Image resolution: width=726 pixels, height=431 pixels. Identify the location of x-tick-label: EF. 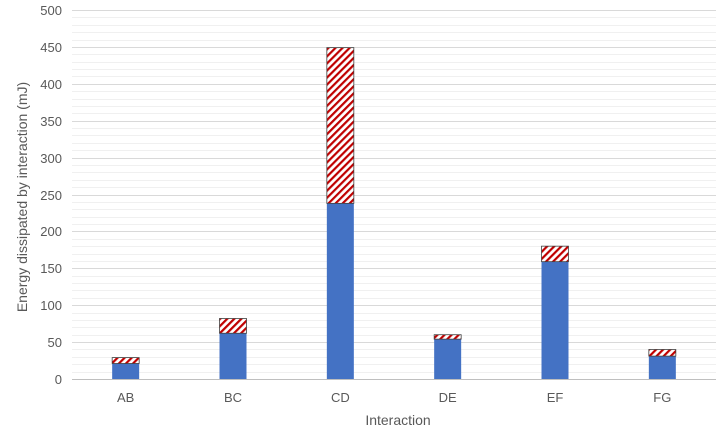
(555, 397).